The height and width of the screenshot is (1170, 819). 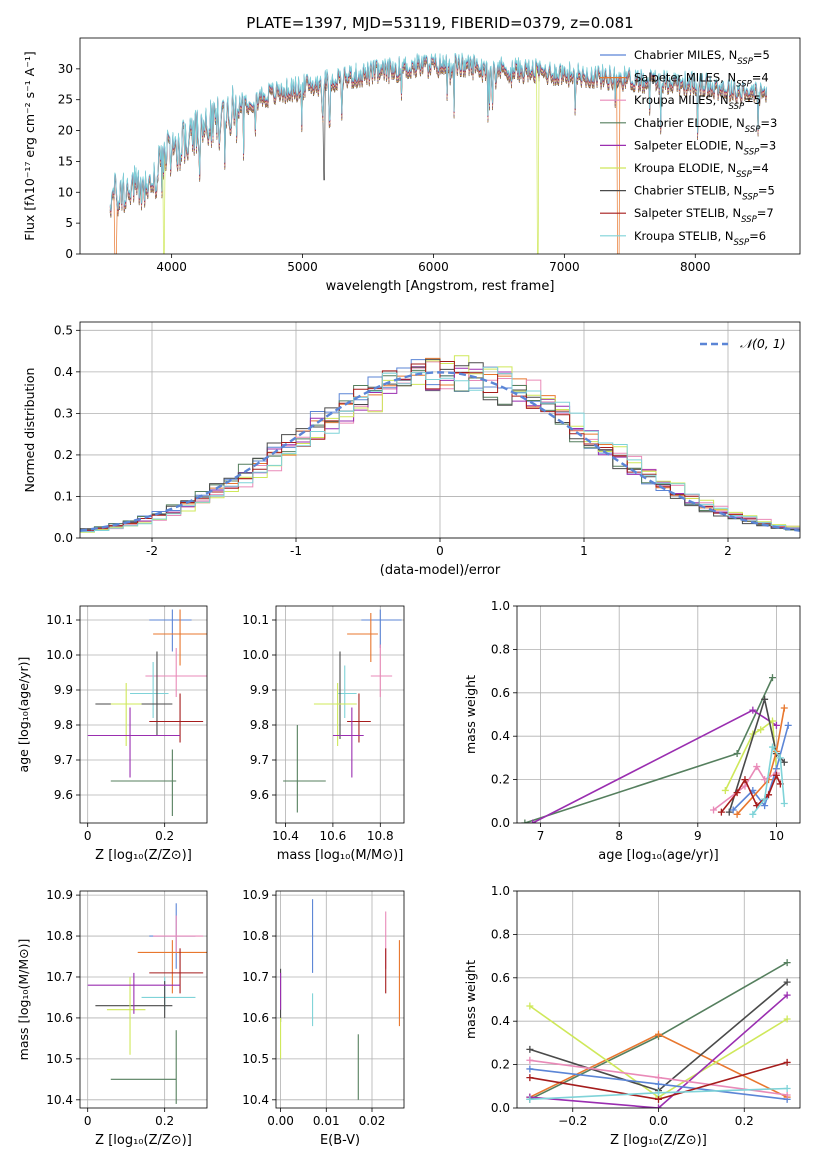 I want to click on x-tick-label: 8, so click(x=619, y=836).